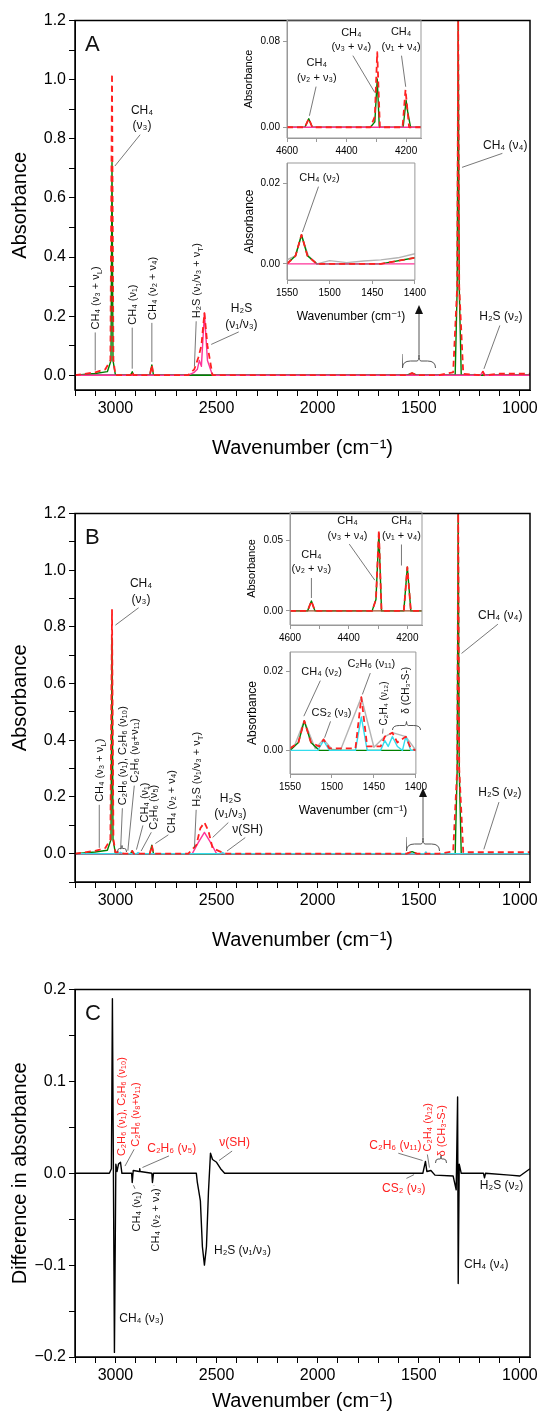  I want to click on y-tick-label: 0.1, so click(55, 1080).